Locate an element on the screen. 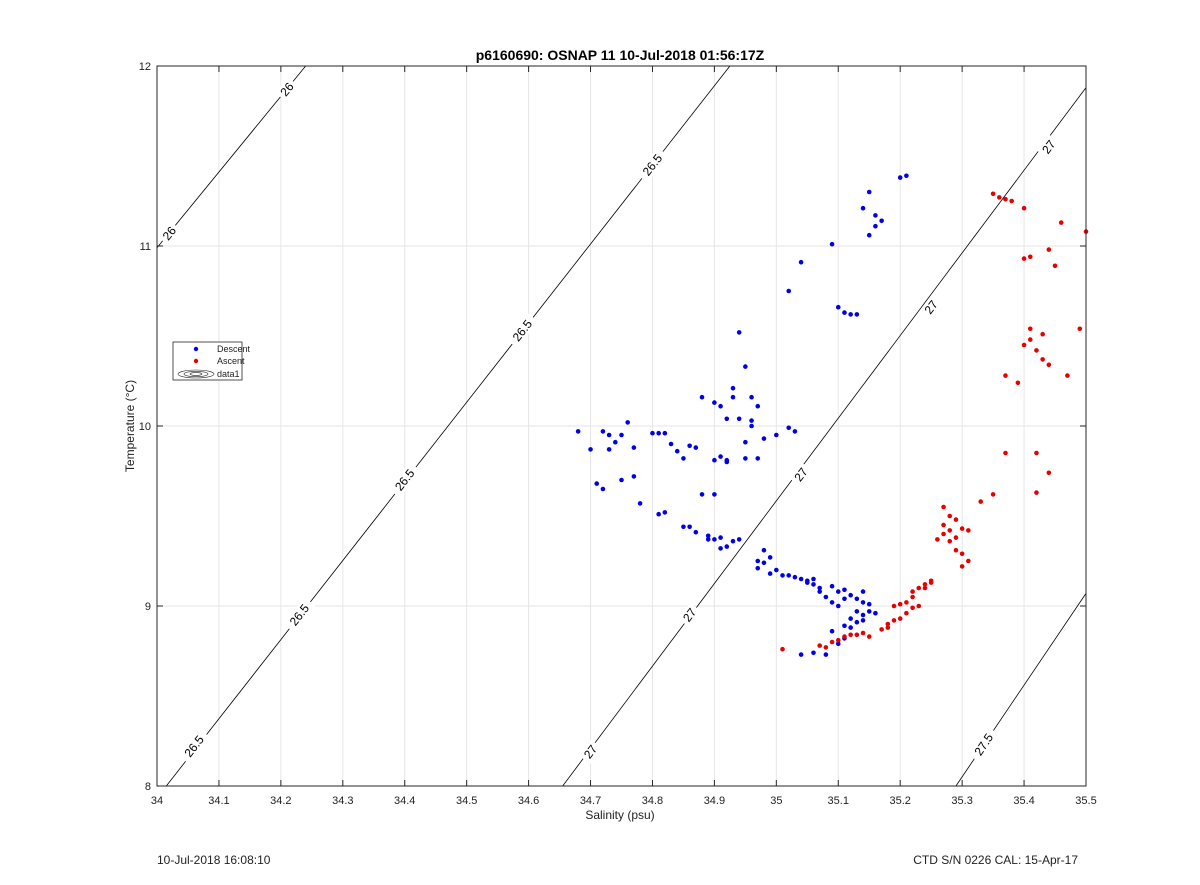 This screenshot has width=1200, height=885. legend: Descent Ascent data1 is located at coordinates (211, 361).